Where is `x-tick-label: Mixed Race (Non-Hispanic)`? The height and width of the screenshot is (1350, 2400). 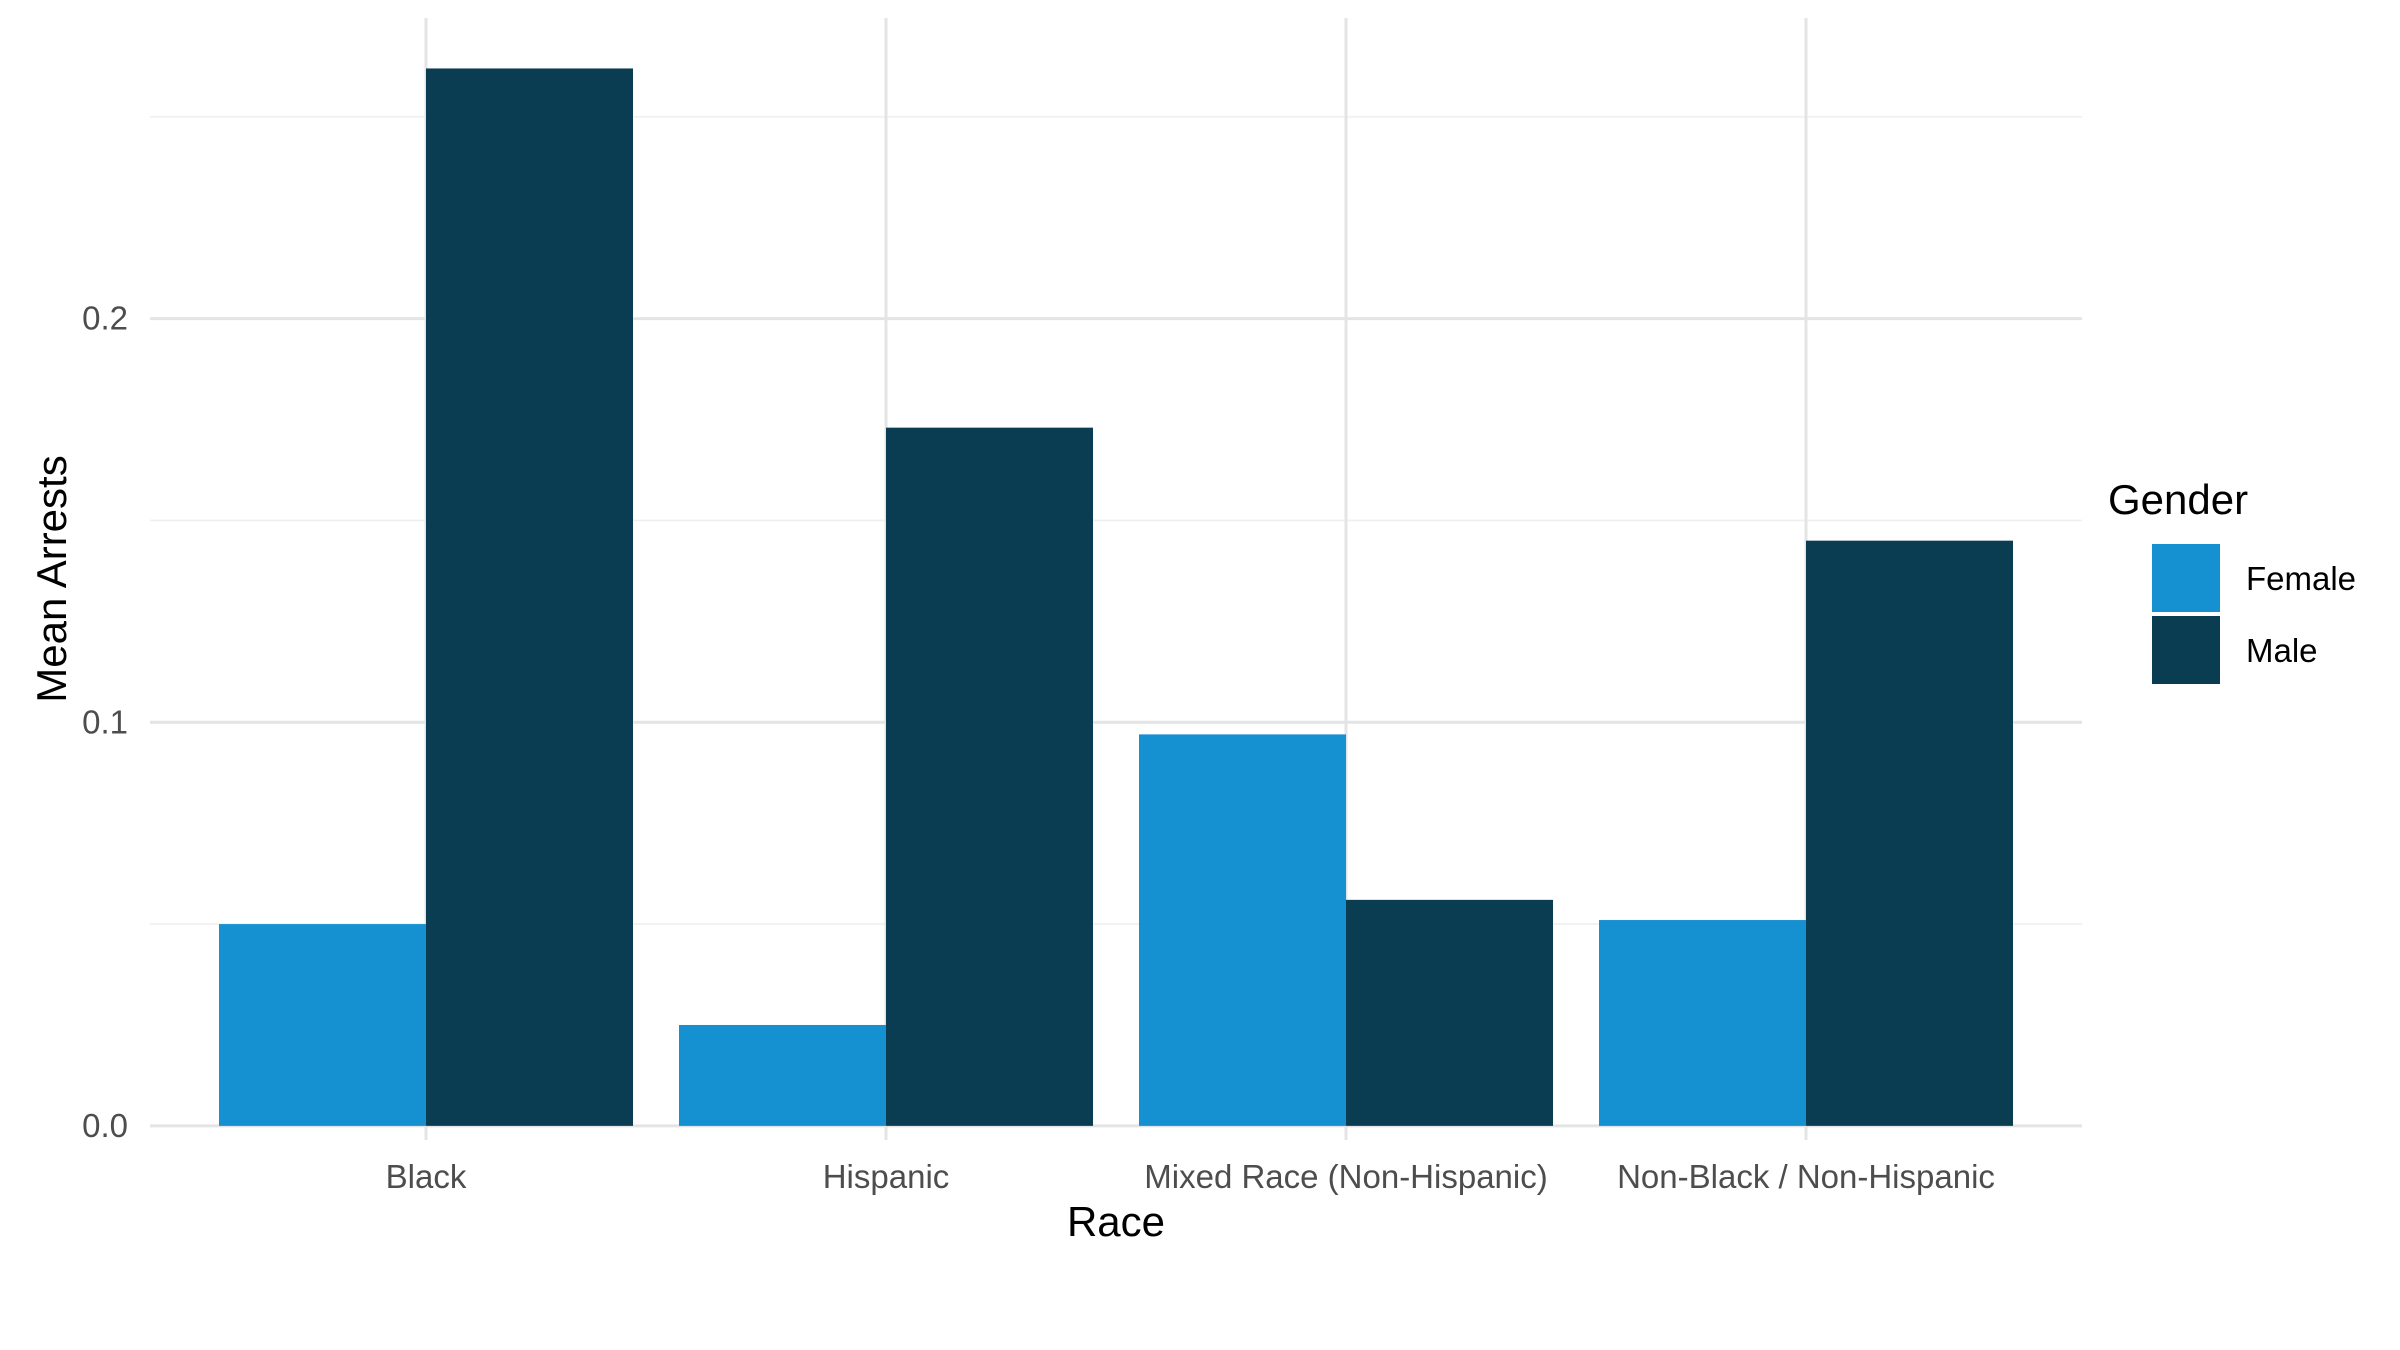 x-tick-label: Mixed Race (Non-Hispanic) is located at coordinates (1345, 1176).